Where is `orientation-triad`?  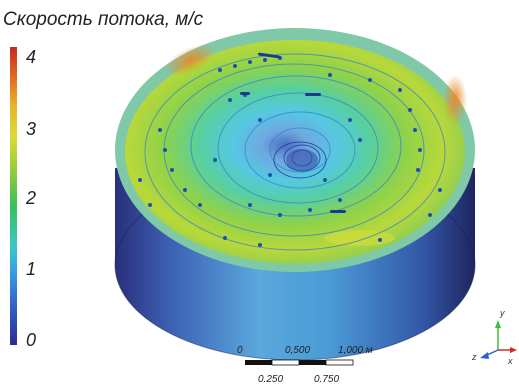 orientation-triad is located at coordinates (498, 339).